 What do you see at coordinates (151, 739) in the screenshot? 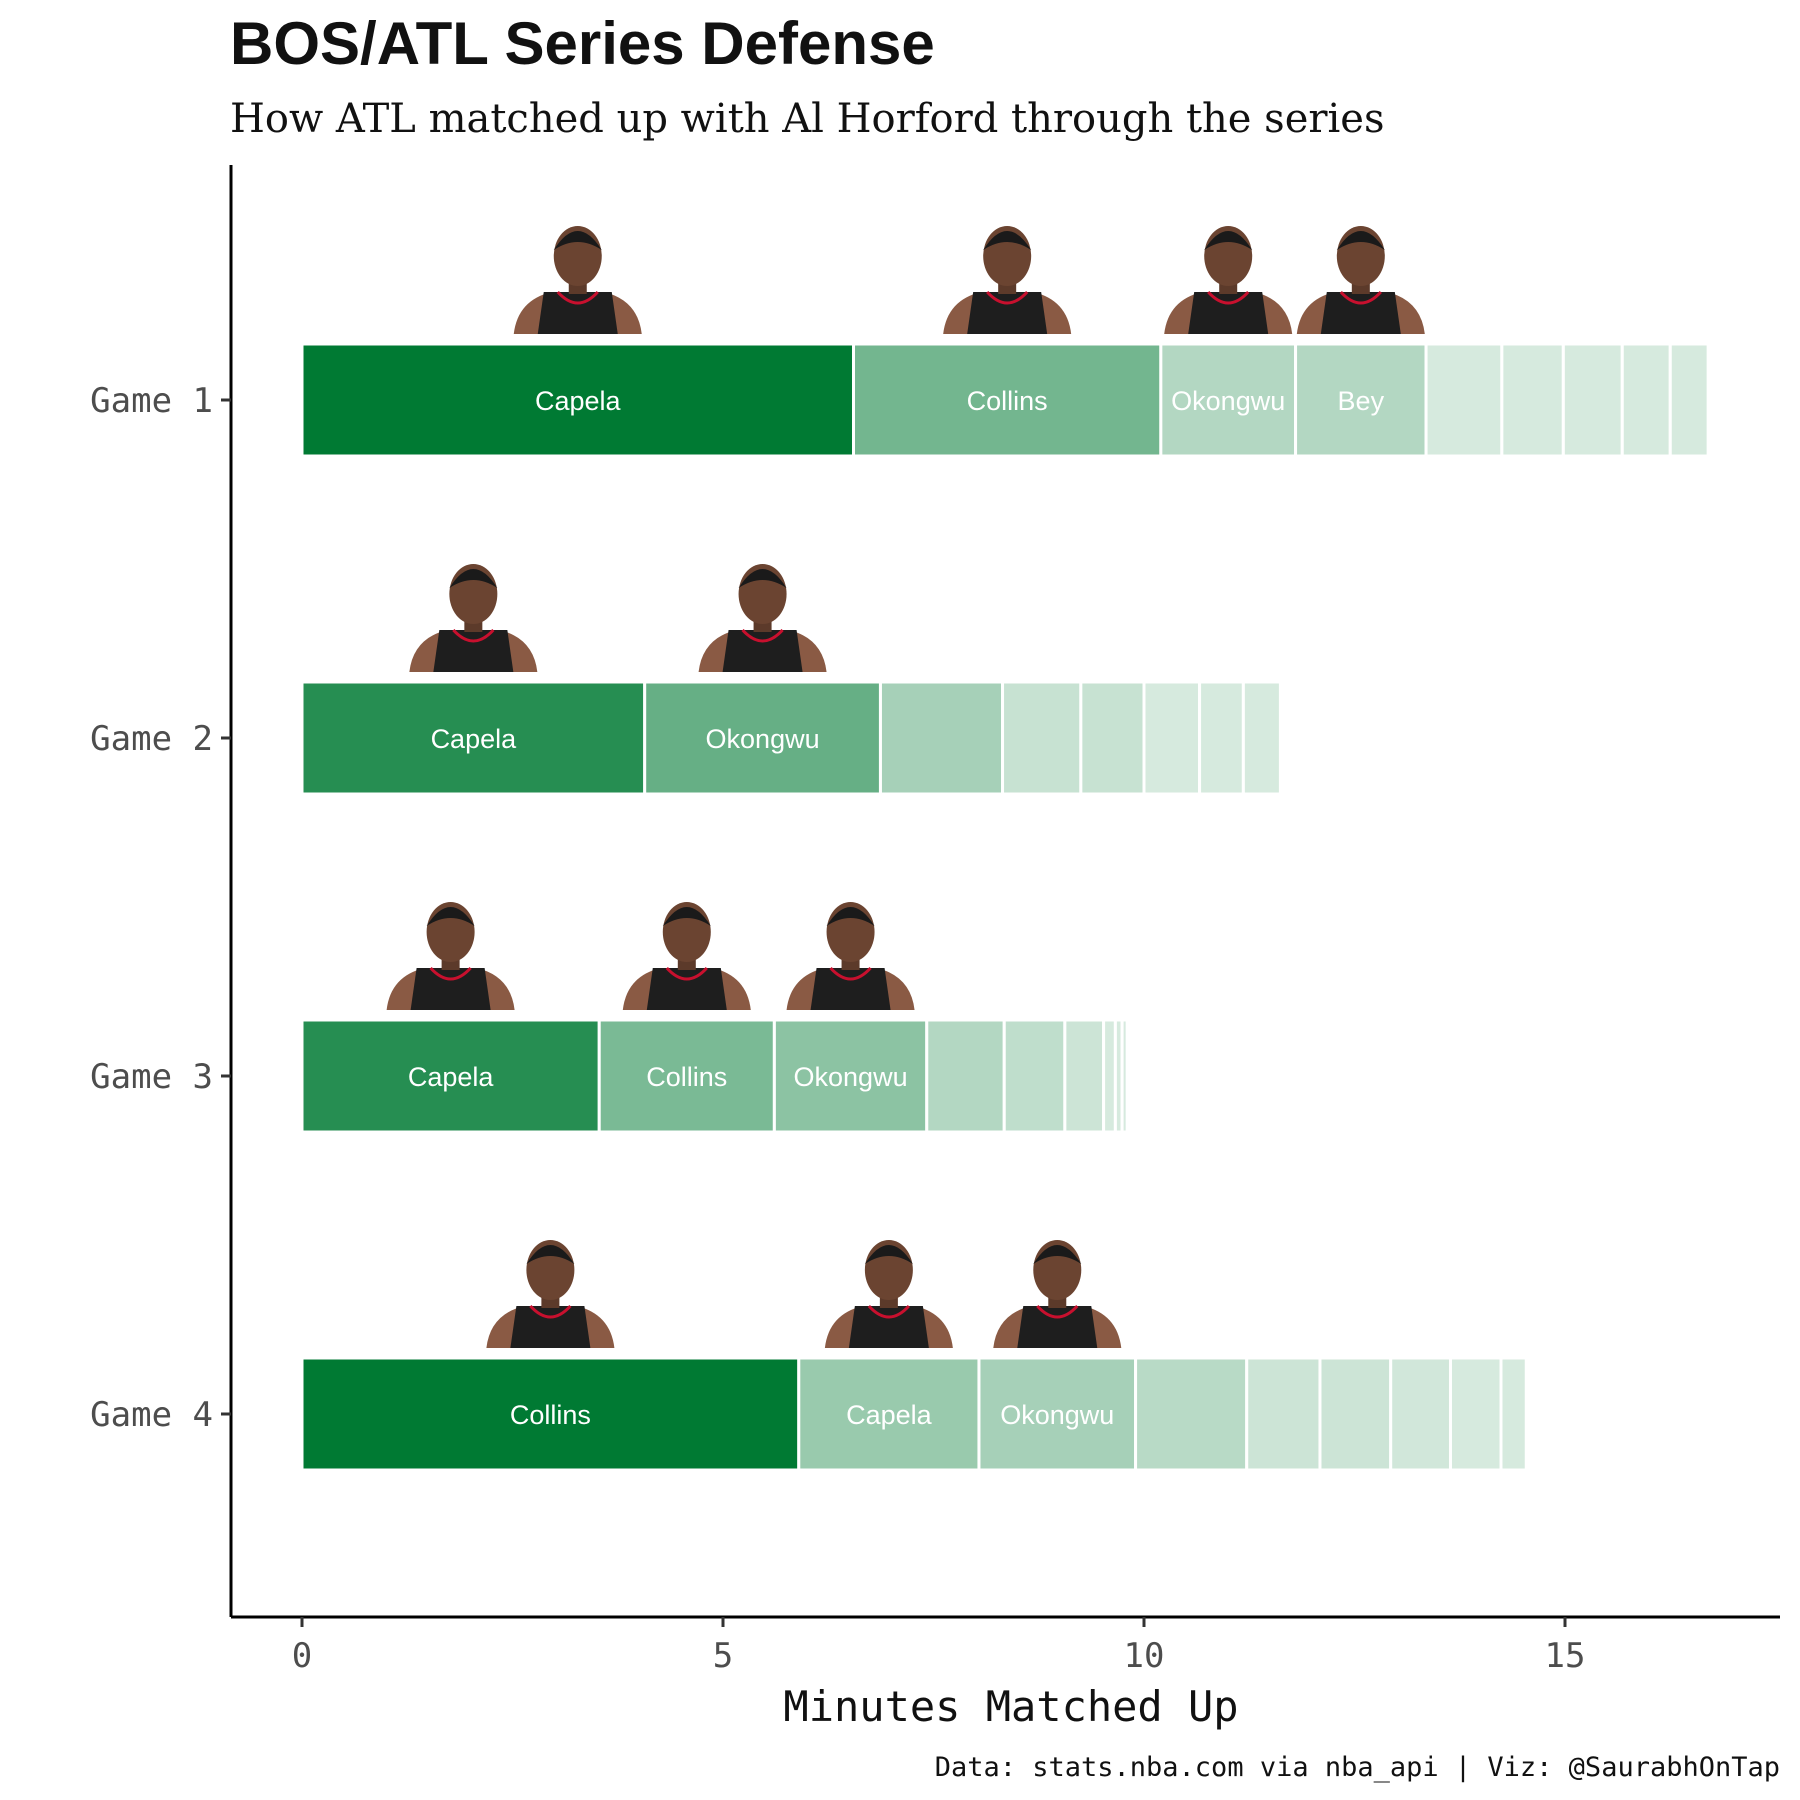
I see `y-tick-label: Game 2` at bounding box center [151, 739].